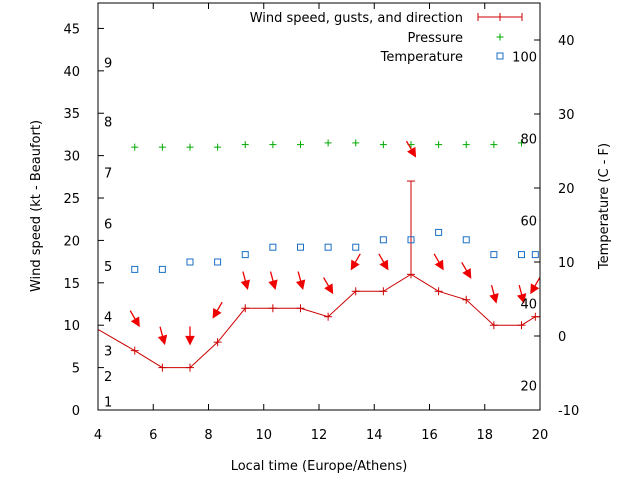 This screenshot has height=480, width=640. What do you see at coordinates (108, 377) in the screenshot?
I see `beaufort-label: 2` at bounding box center [108, 377].